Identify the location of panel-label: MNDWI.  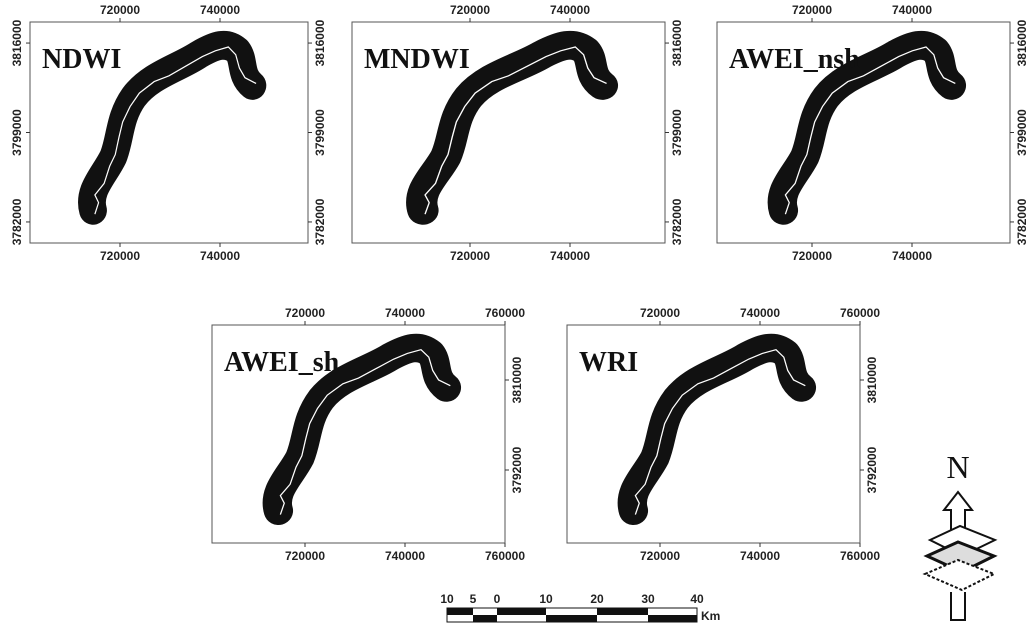
(417, 59).